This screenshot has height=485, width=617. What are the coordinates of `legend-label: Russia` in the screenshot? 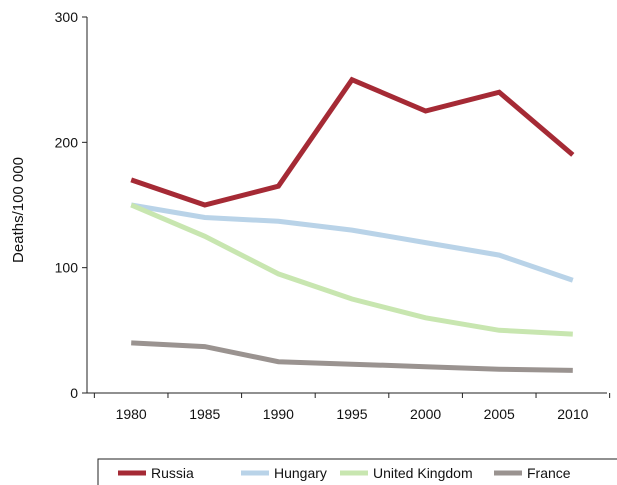 It's located at (172, 473).